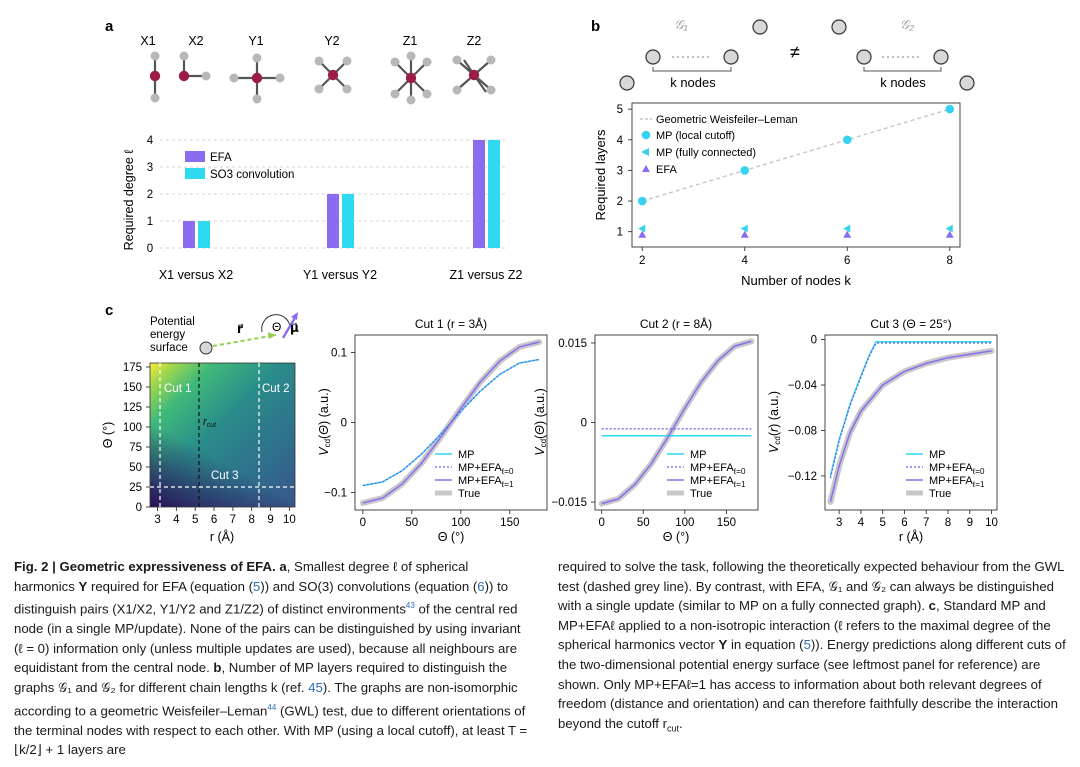  I want to click on caption-text: )) and SO(3) convolutions (equation (, so click(369, 586).